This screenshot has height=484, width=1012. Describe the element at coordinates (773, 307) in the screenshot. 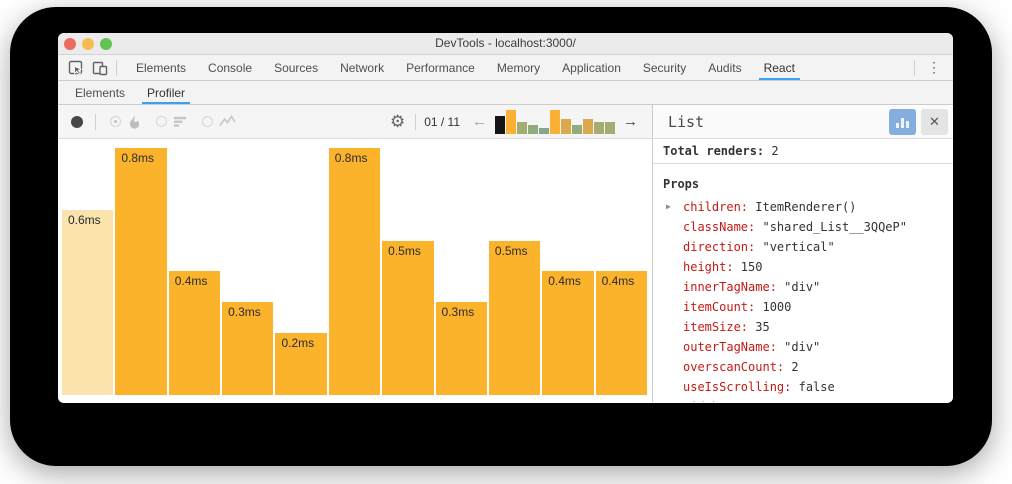

I see `prop-value: 1000` at that location.